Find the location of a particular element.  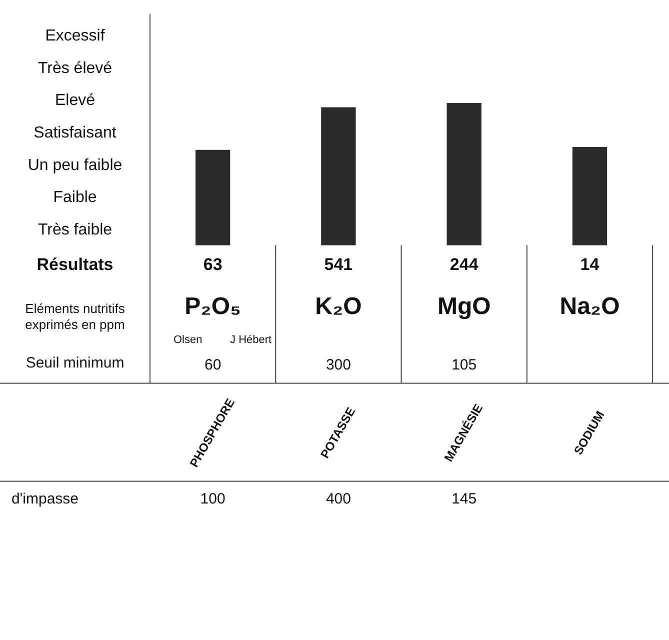

text: 400 is located at coordinates (338, 499).